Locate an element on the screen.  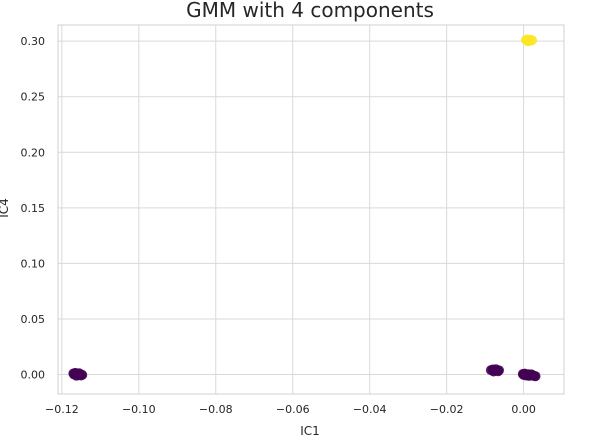
y-tick-label: 0.20 is located at coordinates (33, 152).